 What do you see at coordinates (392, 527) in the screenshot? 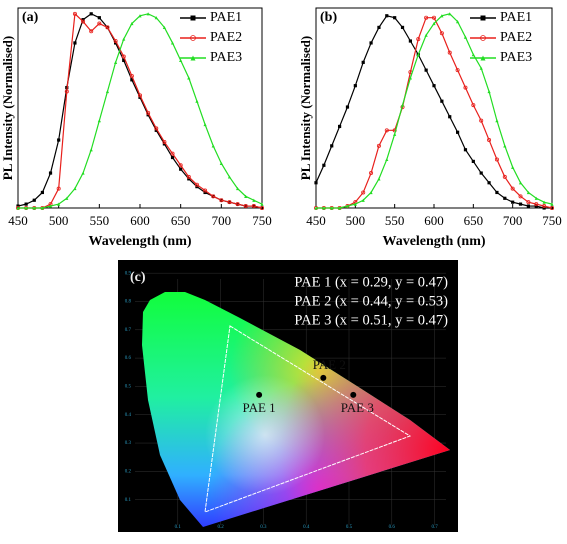
I see `x-tick-label: 0.6` at bounding box center [392, 527].